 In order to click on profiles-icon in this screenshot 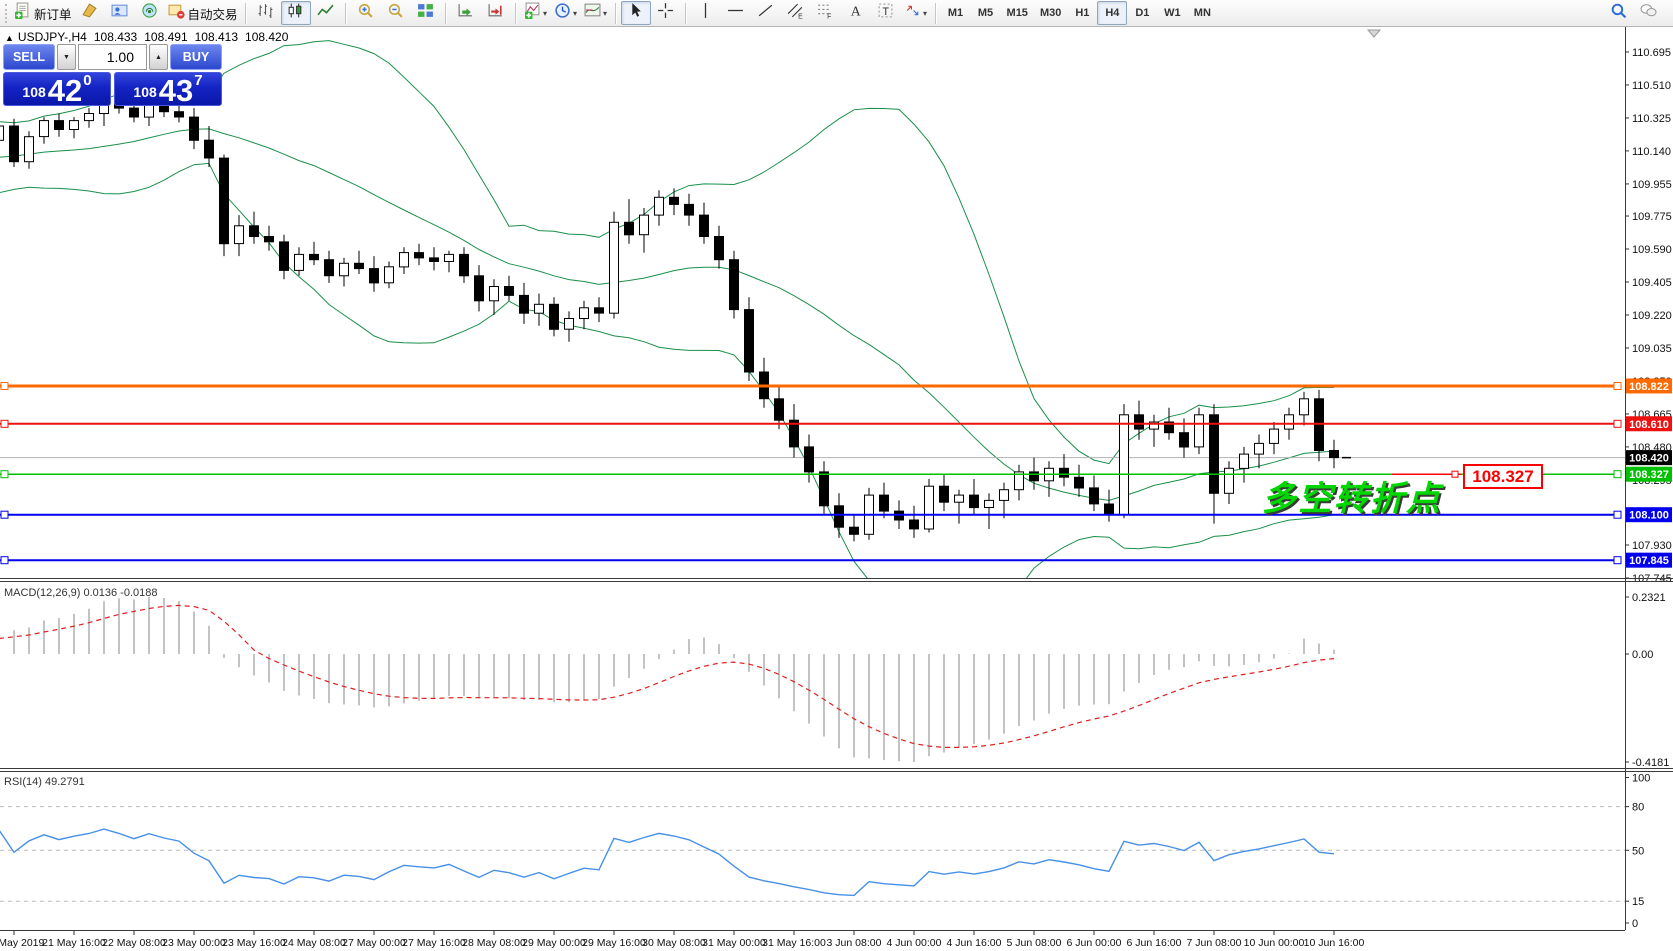, I will do `click(119, 13)`.